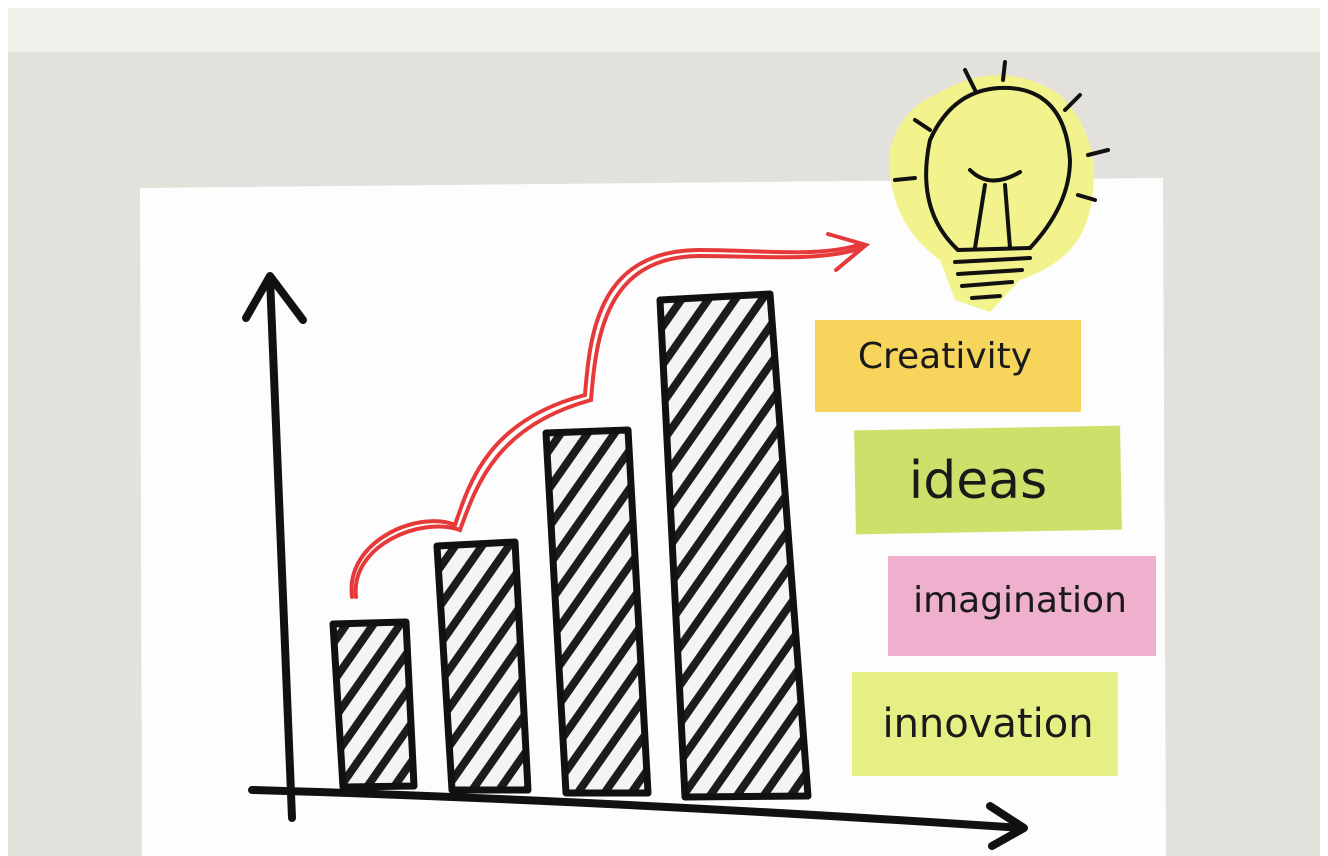  I want to click on note-label: innovation, so click(987, 724).